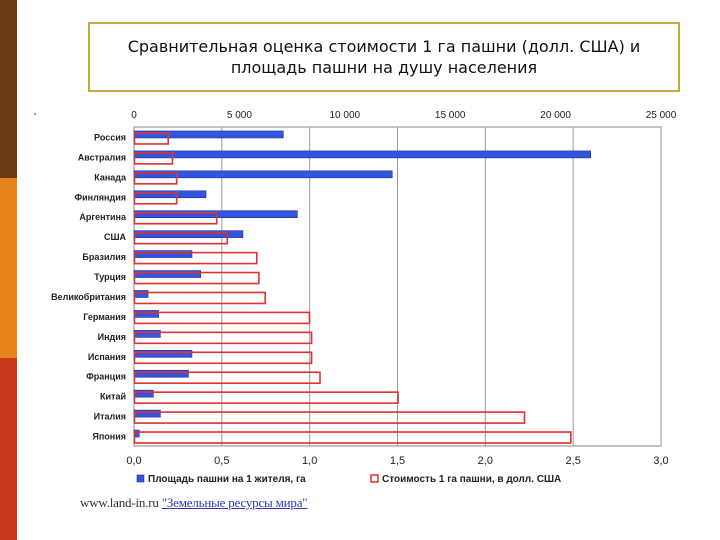 The height and width of the screenshot is (540, 720). What do you see at coordinates (8, 449) in the screenshot?
I see `stripe-bottom` at bounding box center [8, 449].